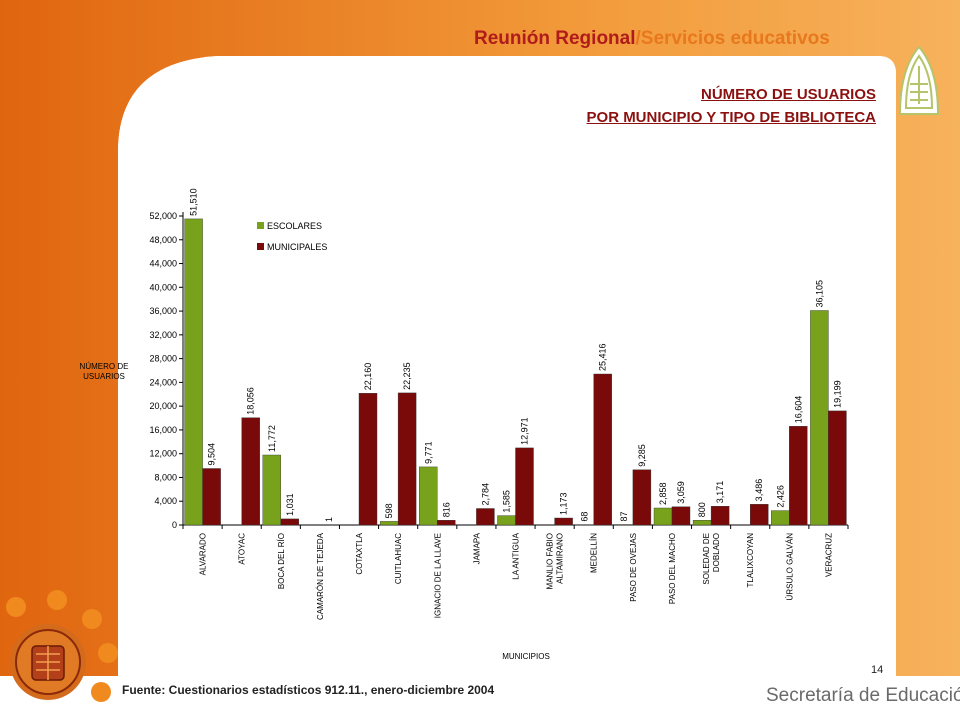  Describe the element at coordinates (526, 656) in the screenshot. I see `x-axis-label: MUNICIPIOS` at that location.